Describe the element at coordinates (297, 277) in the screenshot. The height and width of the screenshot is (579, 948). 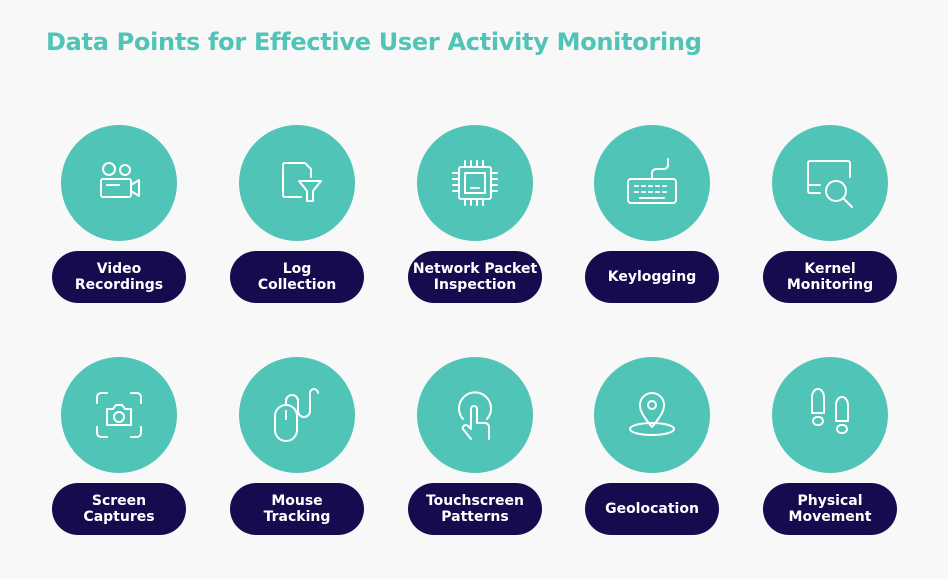
I see `data-point-label: Log Collection` at that location.